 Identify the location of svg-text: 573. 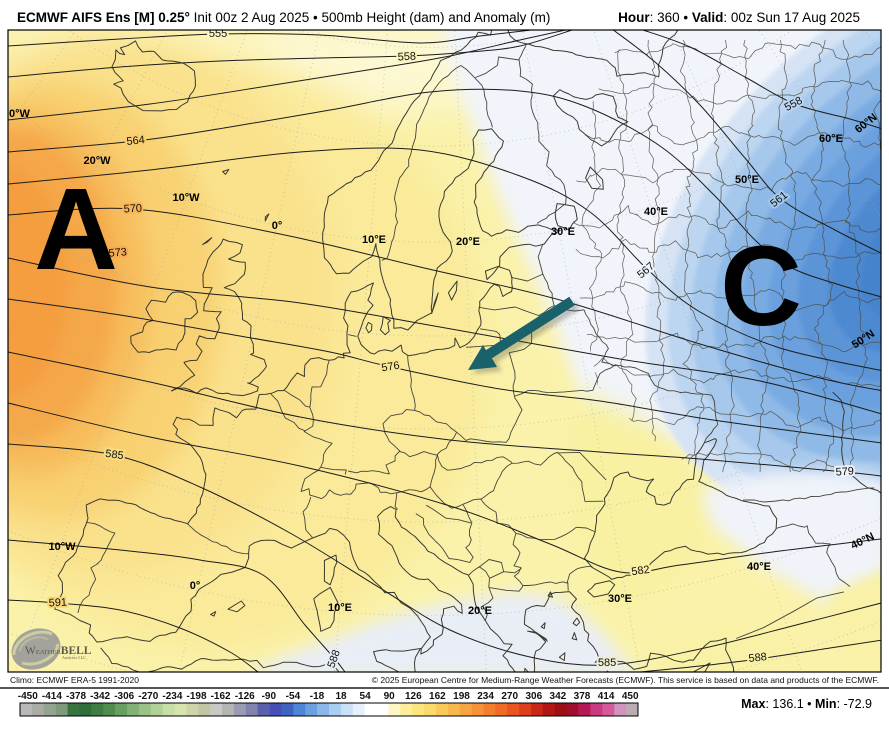
(117, 253).